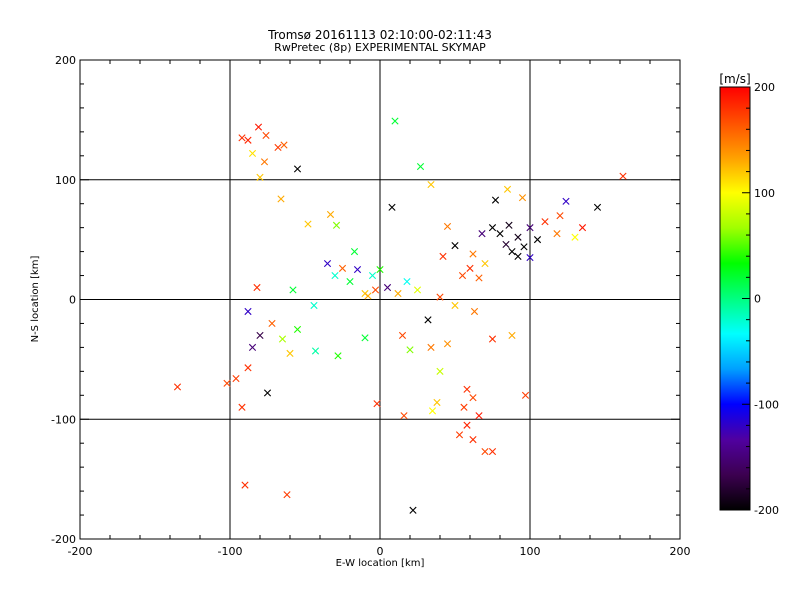 The height and width of the screenshot is (600, 800). I want to click on y-axis-label: N-S location [km], so click(35, 299).